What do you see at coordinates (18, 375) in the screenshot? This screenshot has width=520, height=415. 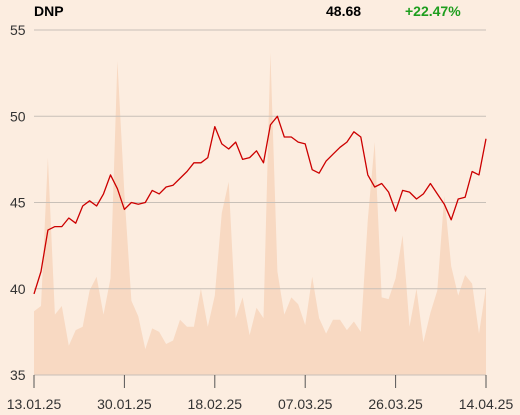 I see `y-tick-label: 35` at bounding box center [18, 375].